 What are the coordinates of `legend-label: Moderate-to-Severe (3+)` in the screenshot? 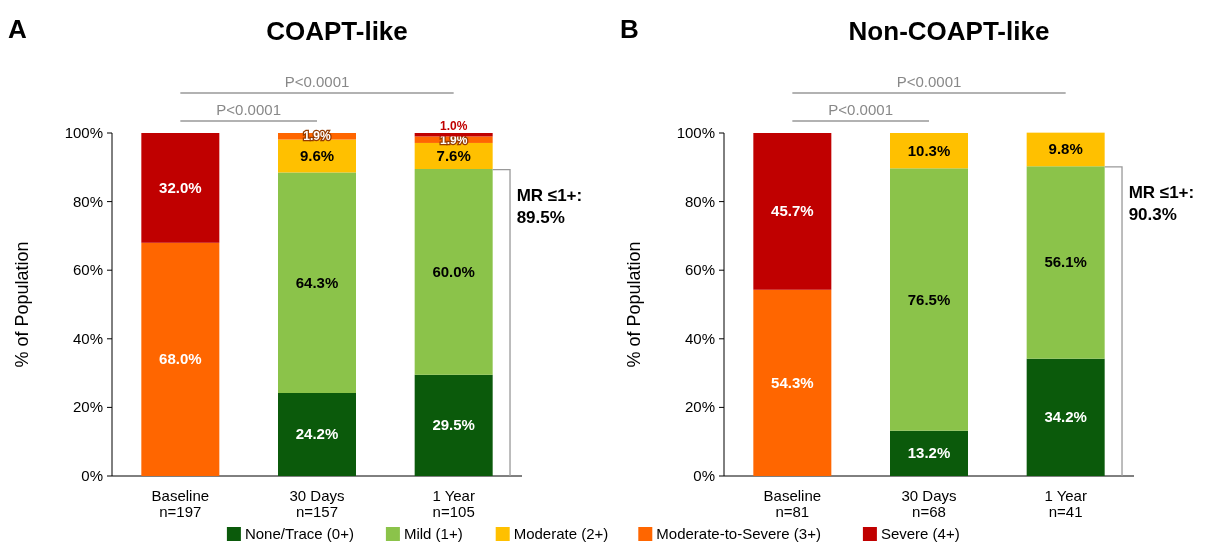 It's located at (738, 533).